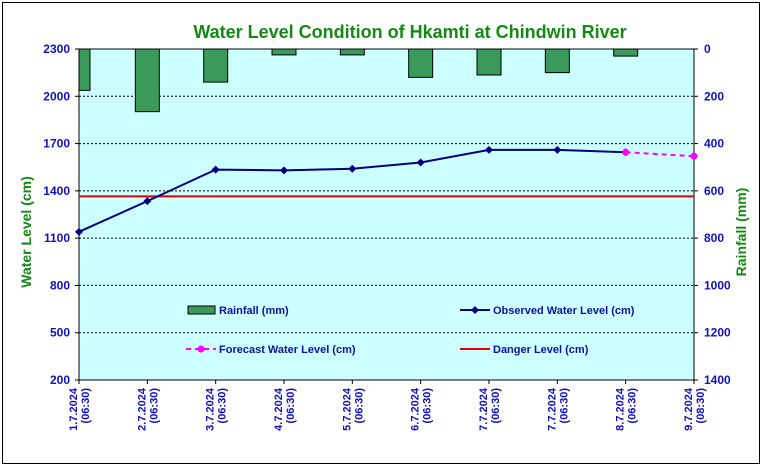  What do you see at coordinates (714, 191) in the screenshot?
I see `right-tick-label: 600` at bounding box center [714, 191].